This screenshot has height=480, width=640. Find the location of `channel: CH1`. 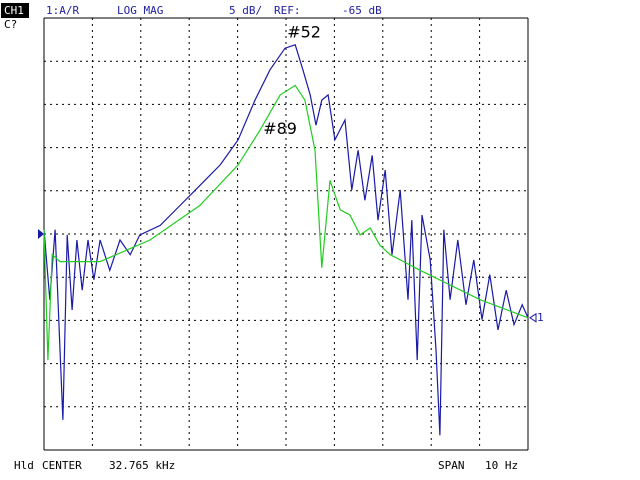

channel: CH1 is located at coordinates (14, 10).